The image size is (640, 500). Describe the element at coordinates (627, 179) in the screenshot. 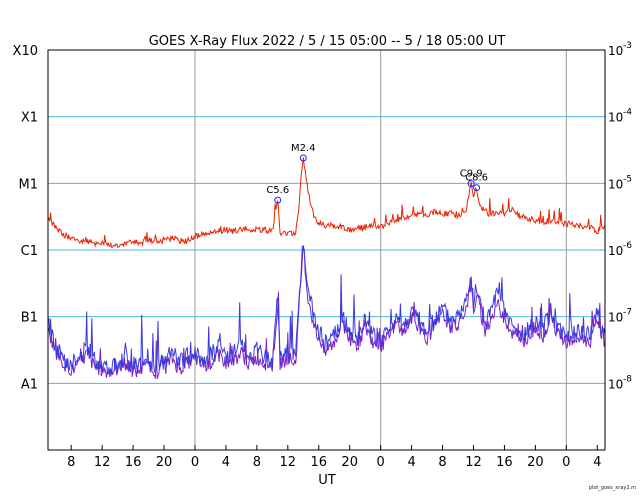

I see `flux-decade-exponent: -5` at that location.